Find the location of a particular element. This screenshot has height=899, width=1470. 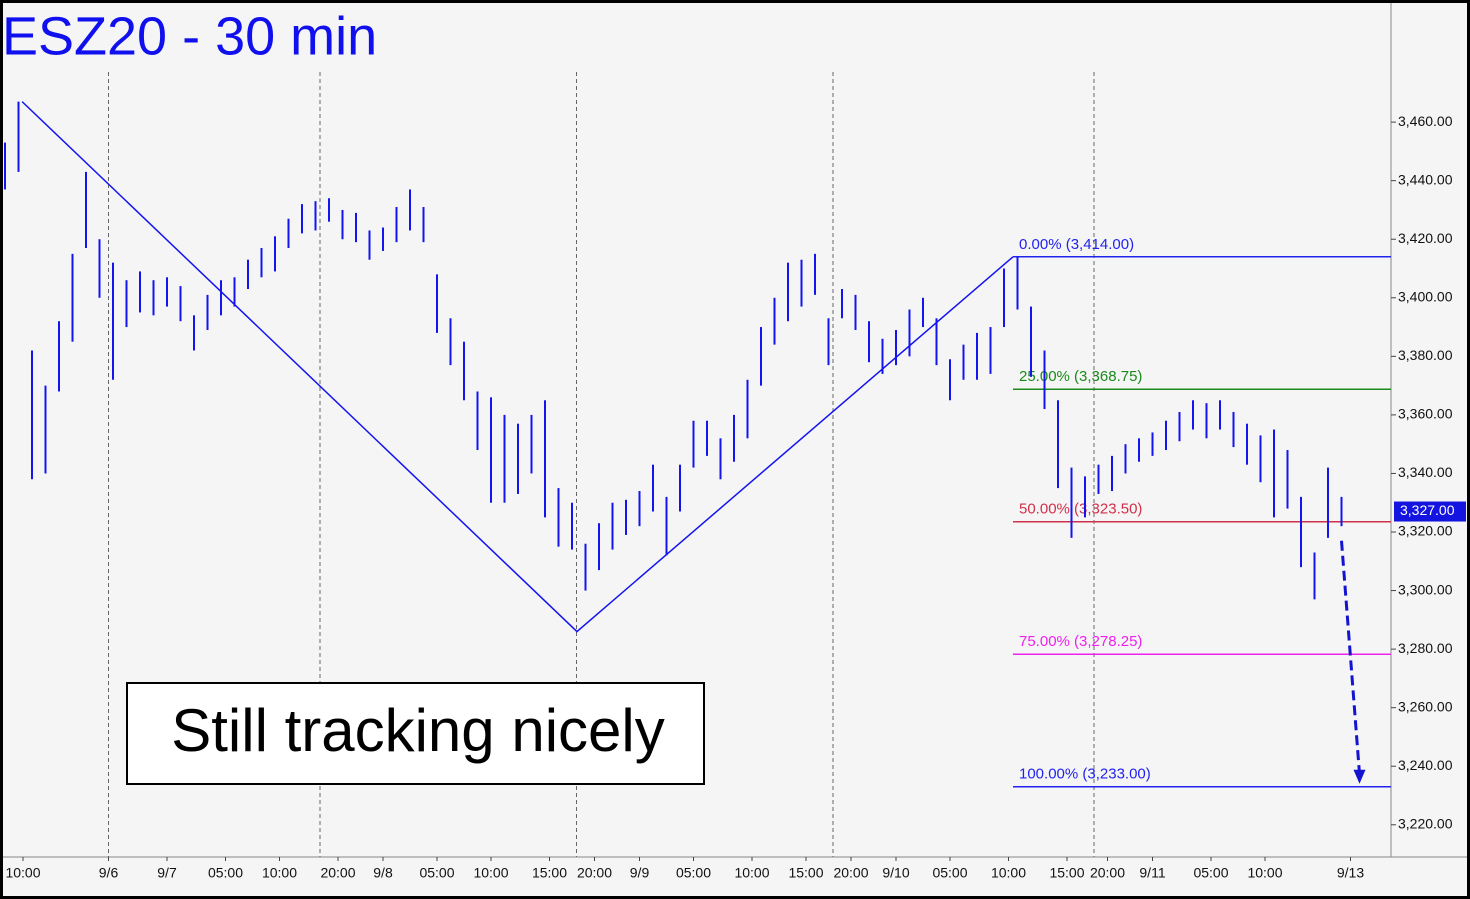

annotation-box: Still tracking nicely is located at coordinates (415, 733).